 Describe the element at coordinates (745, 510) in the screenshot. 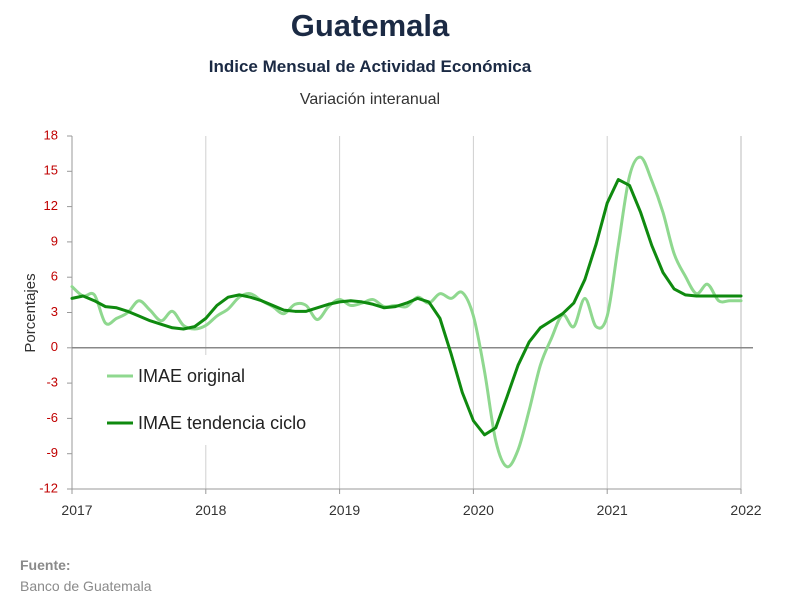

I see `x-tick-label: 2022` at that location.